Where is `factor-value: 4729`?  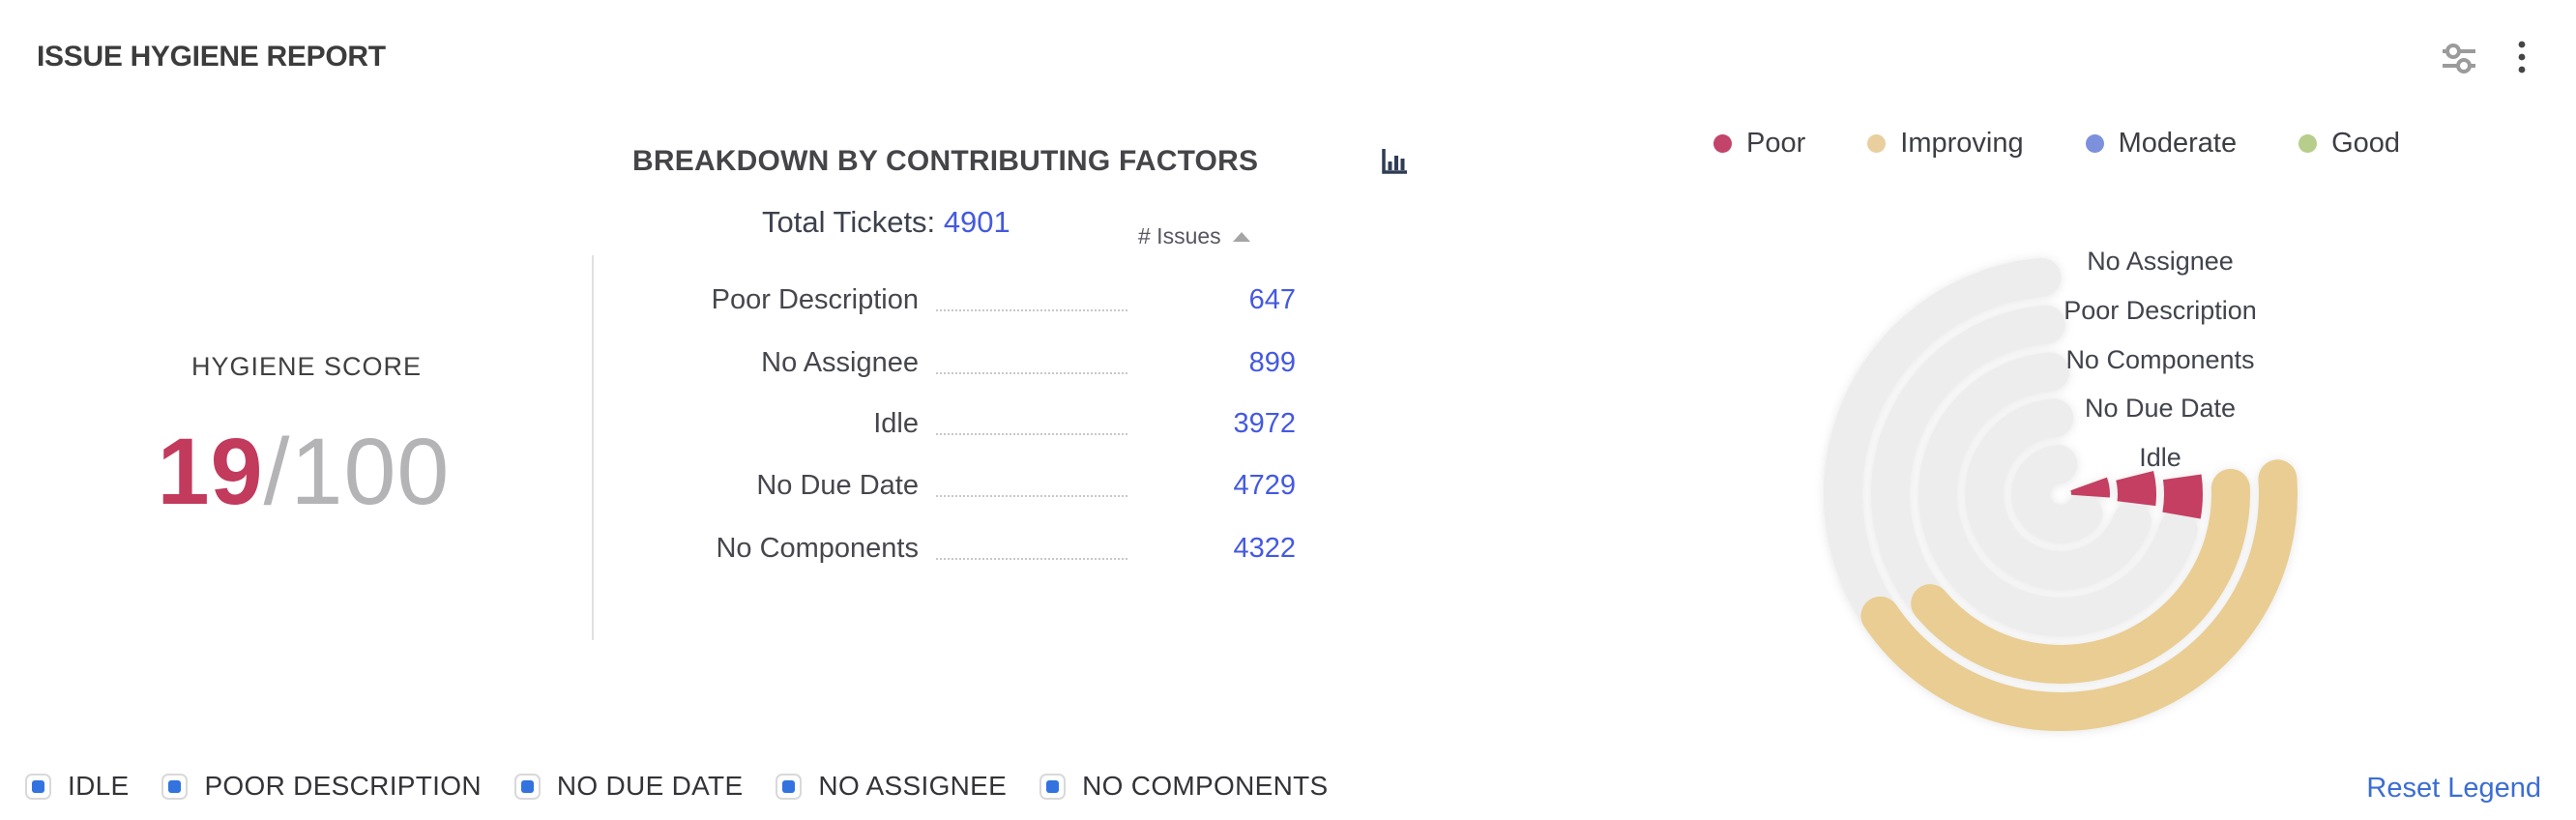
factor-value: 4729 is located at coordinates (1264, 485).